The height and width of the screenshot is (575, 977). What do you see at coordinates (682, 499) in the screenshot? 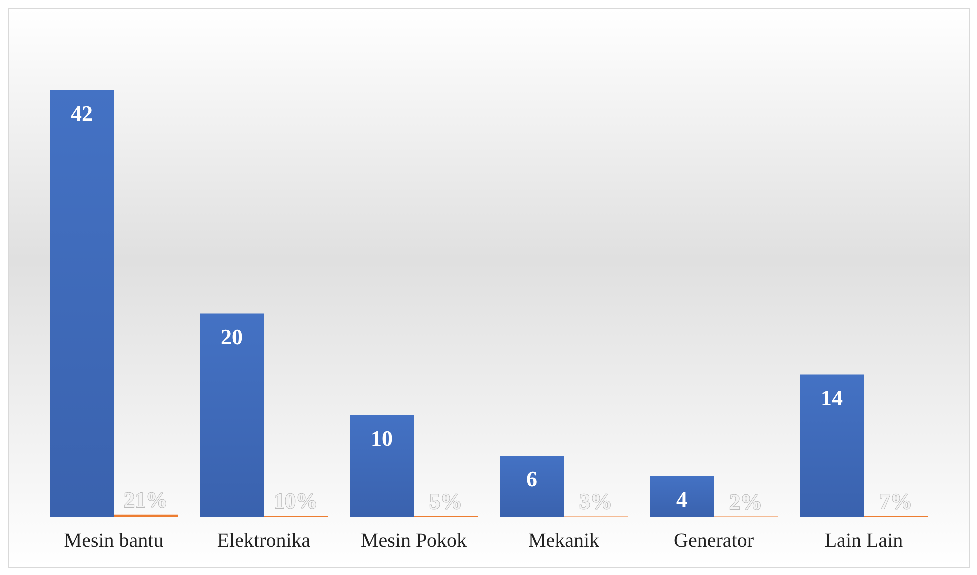
I see `data-label: 4` at bounding box center [682, 499].